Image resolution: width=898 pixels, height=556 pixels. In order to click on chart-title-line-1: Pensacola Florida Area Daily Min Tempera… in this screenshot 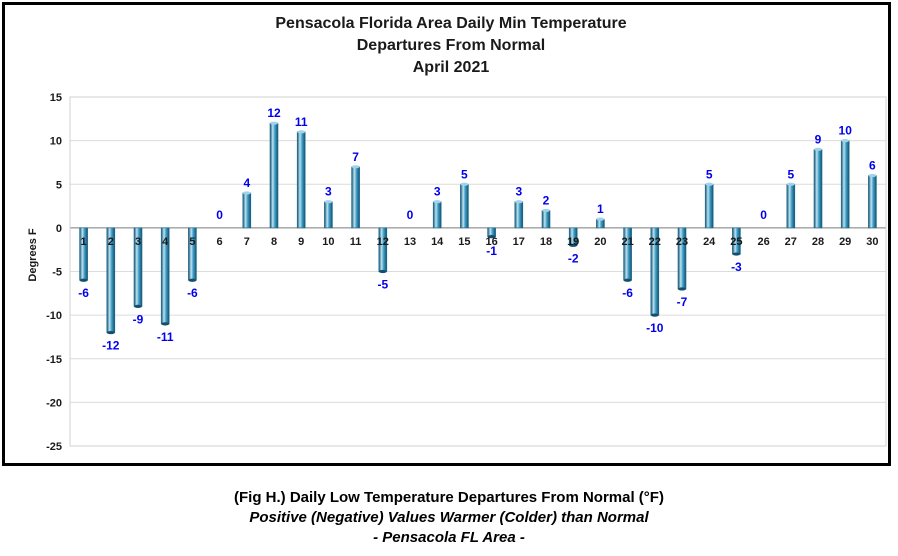, I will do `click(450, 23)`.